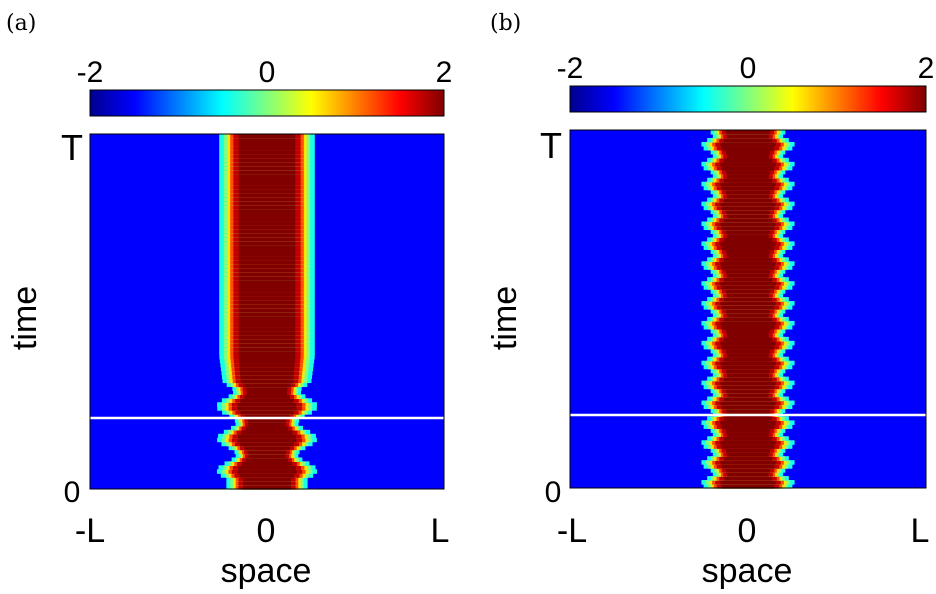 Image resolution: width=936 pixels, height=594 pixels. I want to click on colorbar-gradient-b, so click(748, 99).